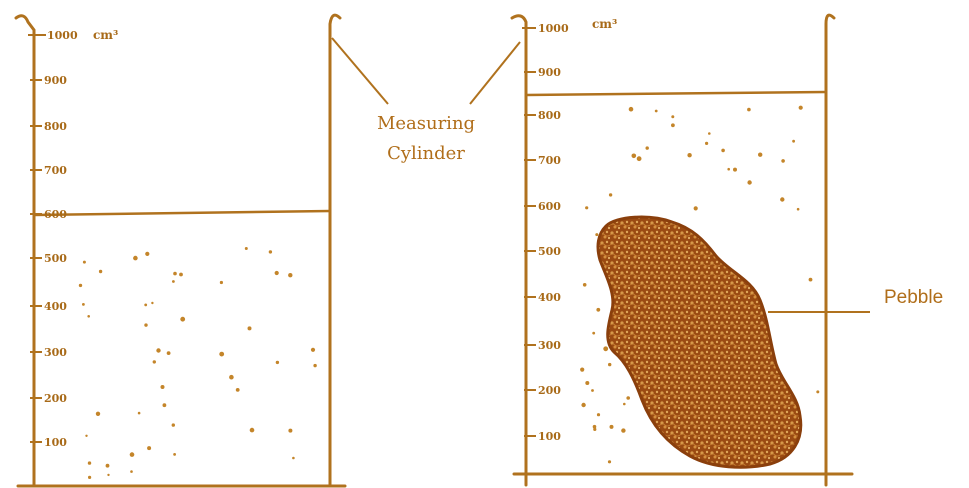 The image size is (969, 488). I want to click on left-tick-label-800: 800, so click(55, 126).